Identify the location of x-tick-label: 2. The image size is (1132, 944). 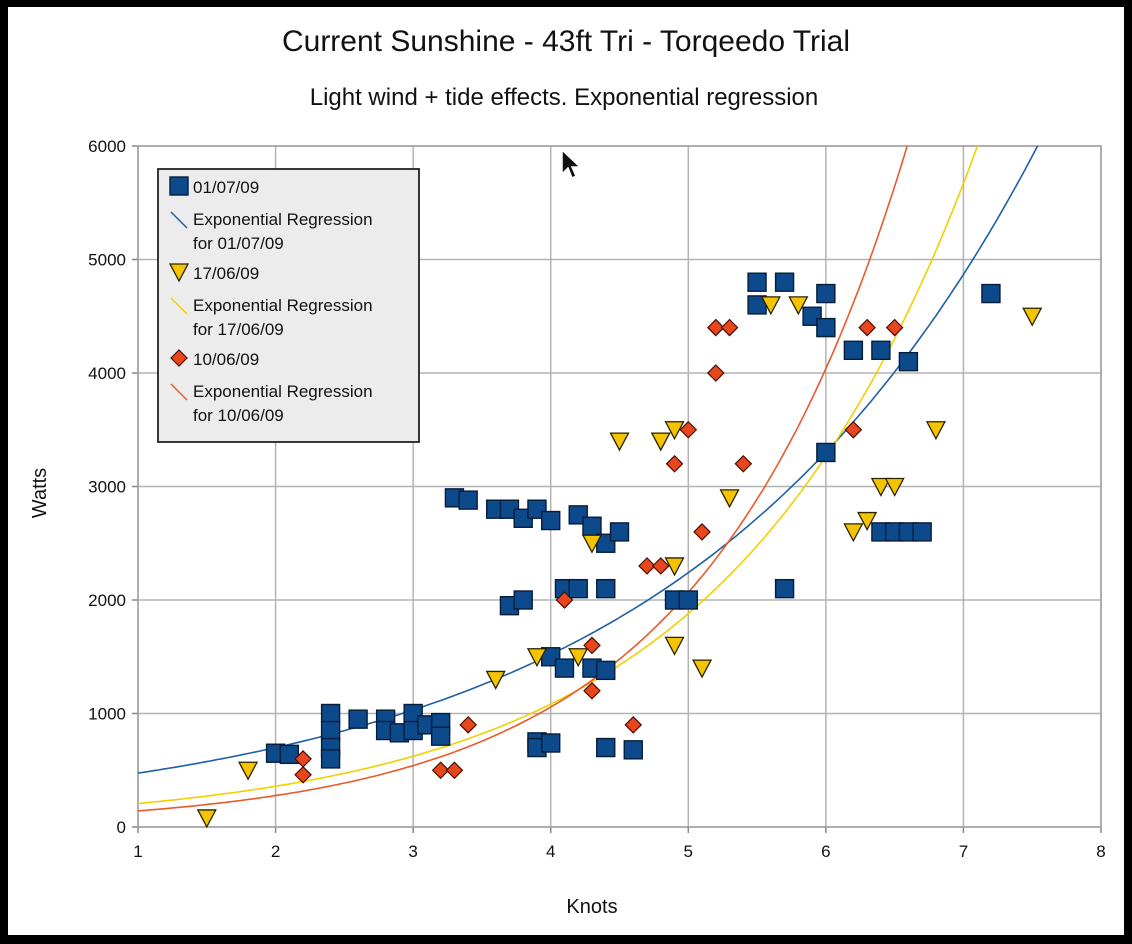
(275, 851).